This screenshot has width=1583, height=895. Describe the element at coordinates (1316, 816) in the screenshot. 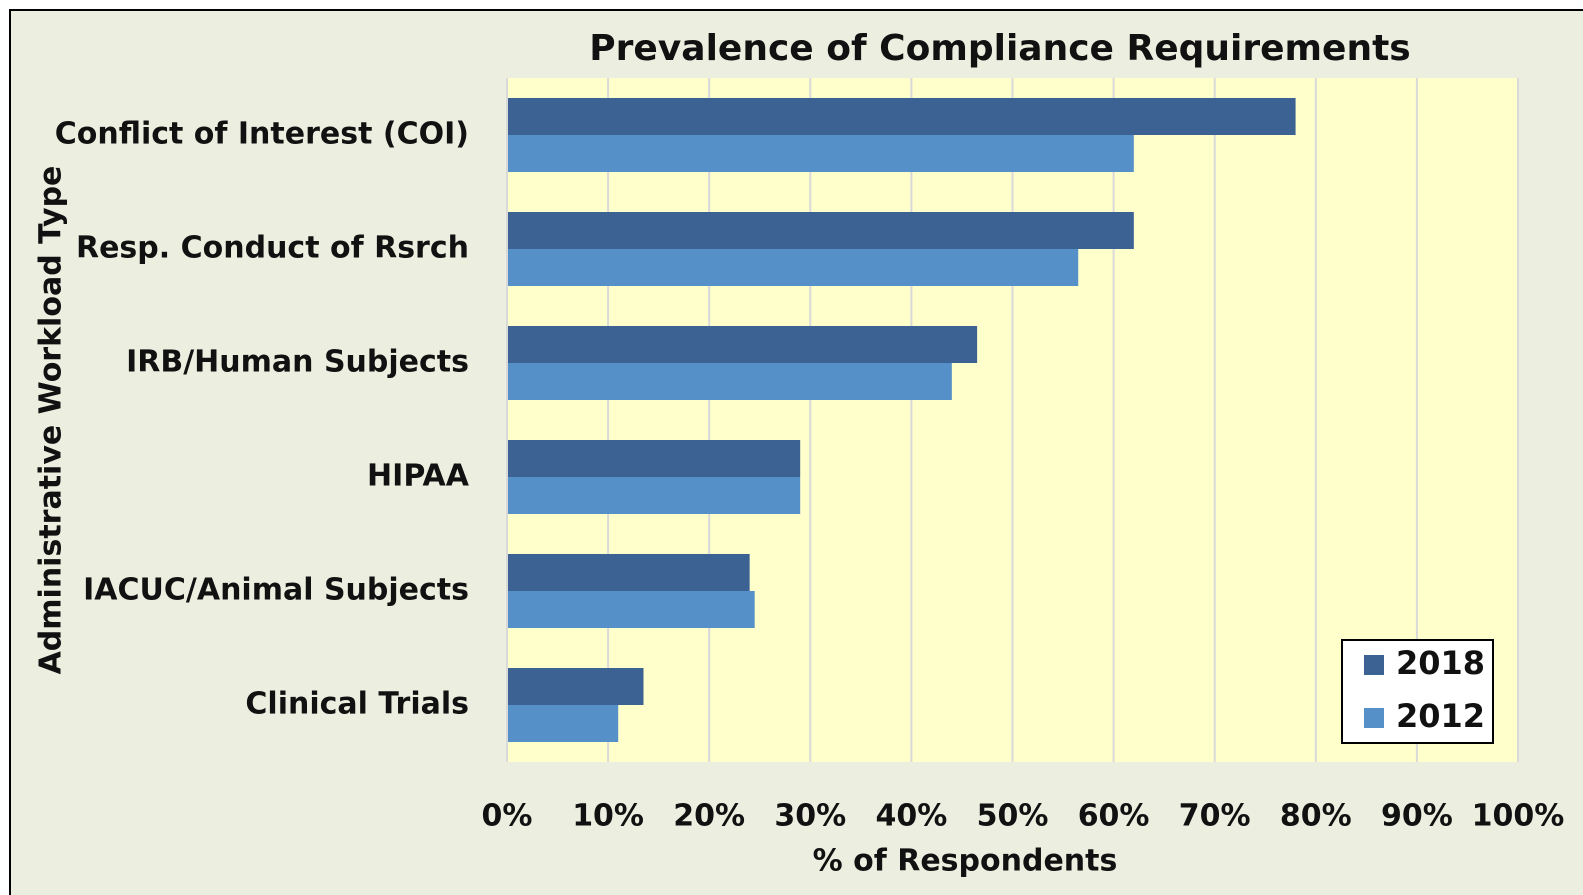

I see `x-tick-label: 80%` at that location.